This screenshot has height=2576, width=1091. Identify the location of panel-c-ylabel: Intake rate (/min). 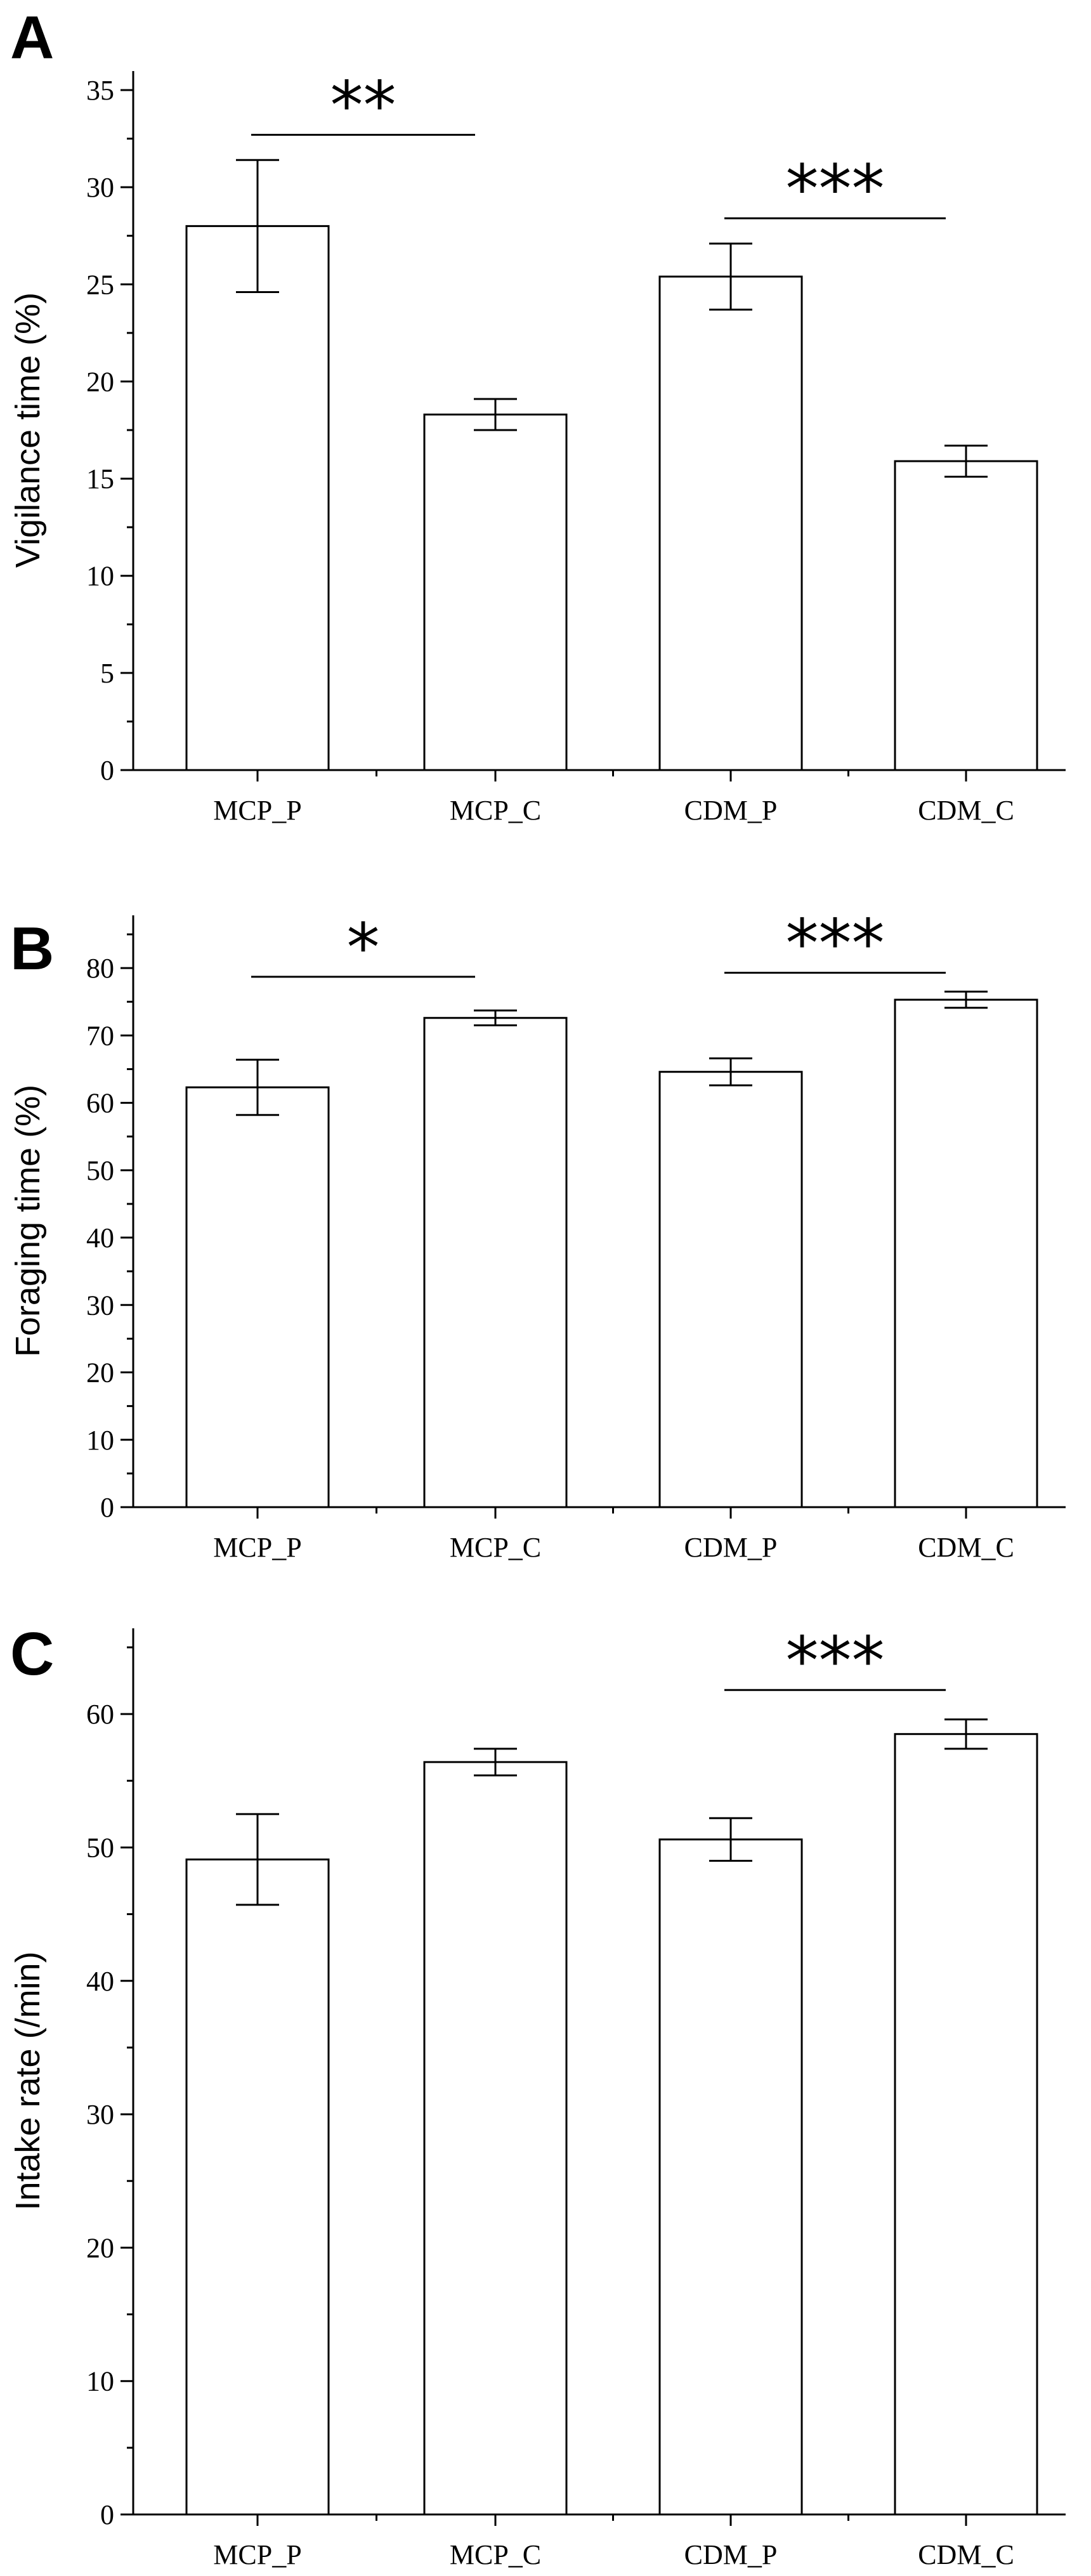
(28, 2080).